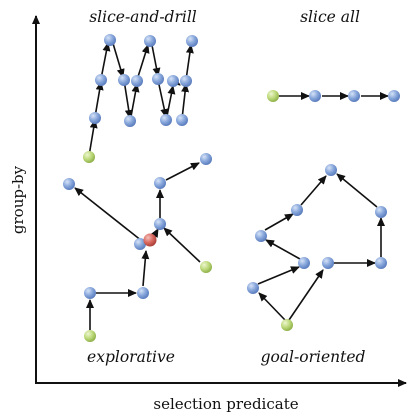  Describe the element at coordinates (333, 96) in the screenshot. I see `slice-all-cluster` at that location.